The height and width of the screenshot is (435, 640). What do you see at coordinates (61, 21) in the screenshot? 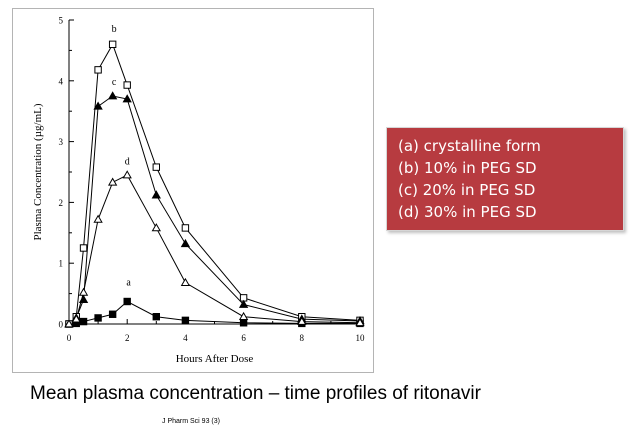
I see `y-tick-label: 5` at bounding box center [61, 21].